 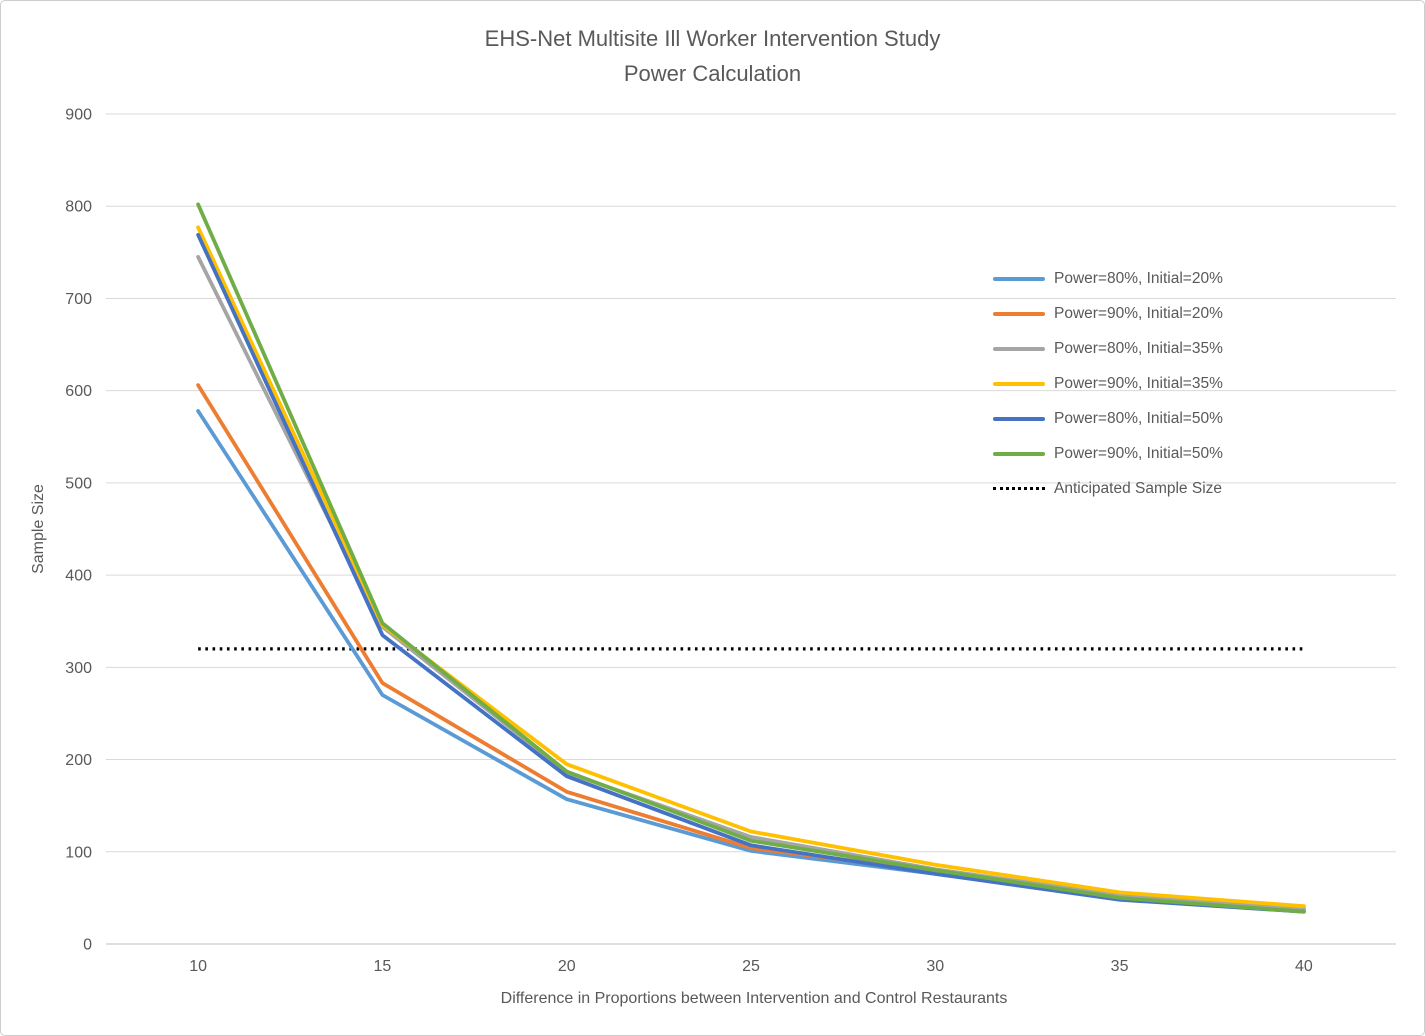 What do you see at coordinates (1304, 966) in the screenshot?
I see `x-tick-label: 40` at bounding box center [1304, 966].